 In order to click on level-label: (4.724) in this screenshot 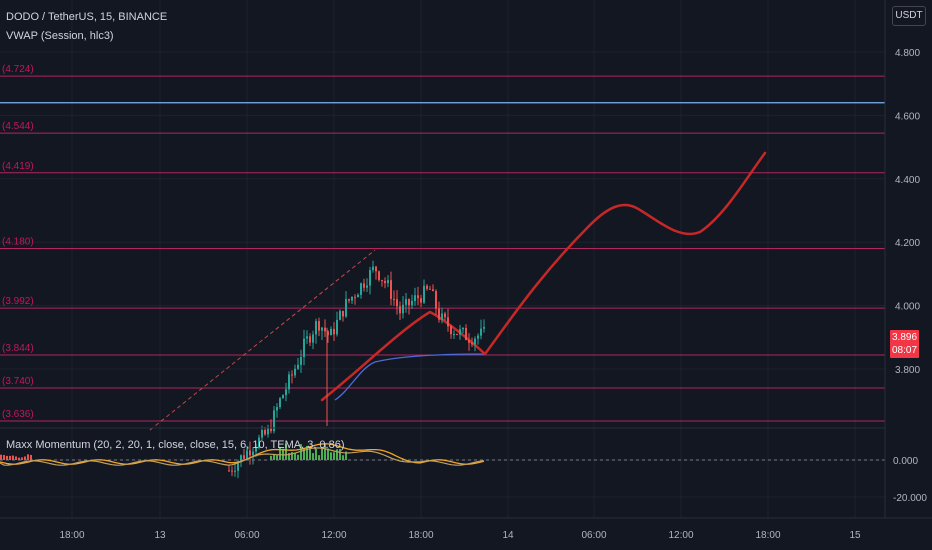, I will do `click(18, 69)`.